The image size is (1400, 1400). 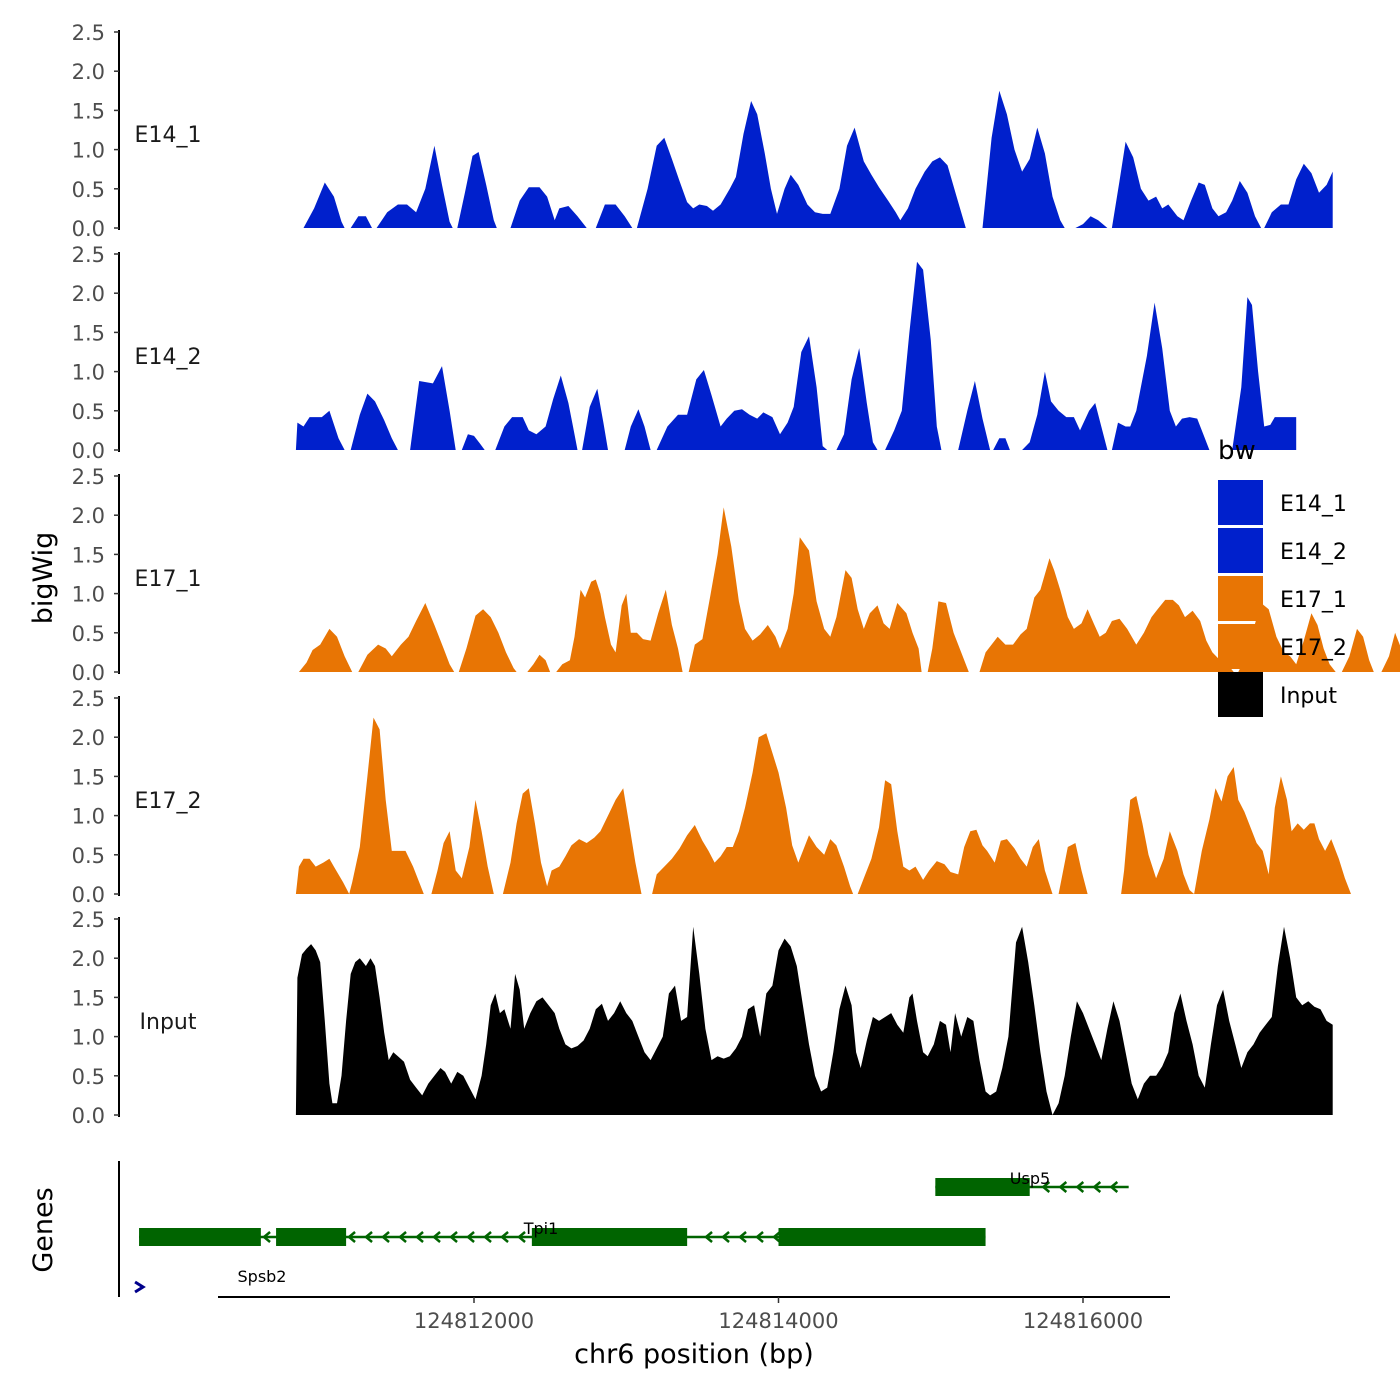 I want to click on legend-label: E14_2, so click(x=1313, y=552).